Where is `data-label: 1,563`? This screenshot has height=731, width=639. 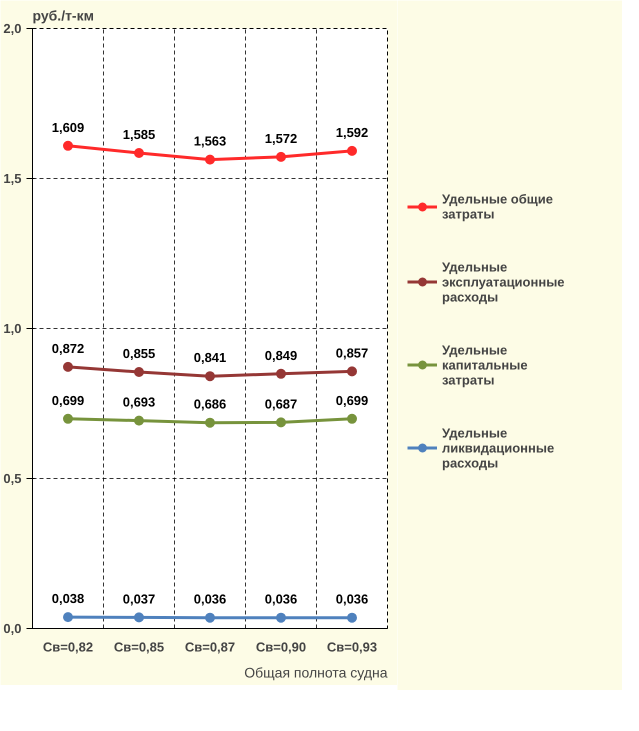 data-label: 1,563 is located at coordinates (210, 141).